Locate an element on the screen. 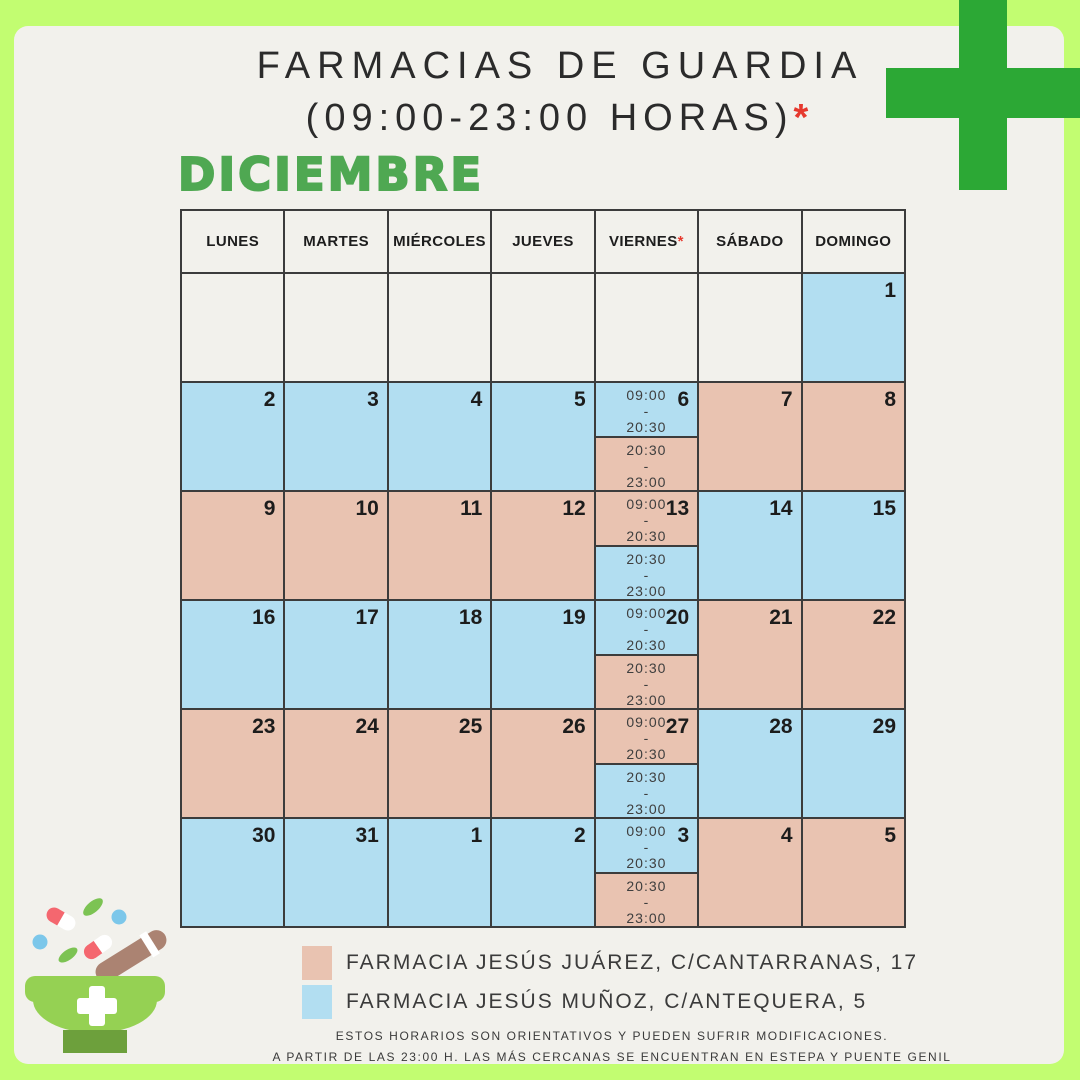 The height and width of the screenshot is (1080, 1080). legend-item: FARMACIA JESÚS MUÑOZ, C/ANTEQUERA, 5 is located at coordinates (610, 1002).